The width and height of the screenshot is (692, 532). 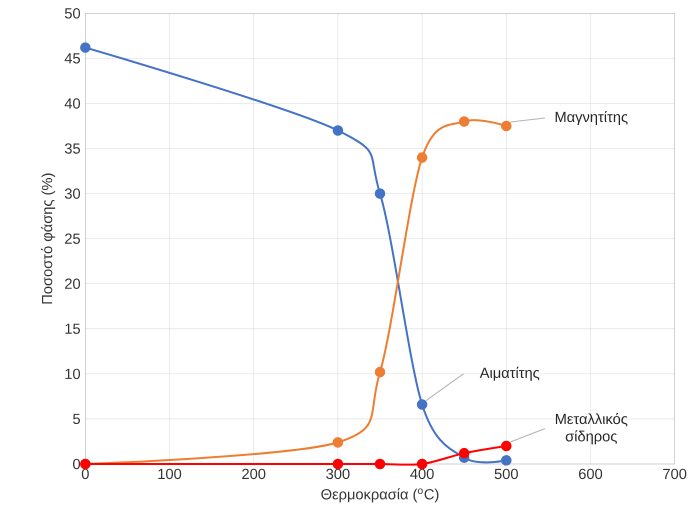 I want to click on x-tick-label: 200, so click(x=254, y=474).